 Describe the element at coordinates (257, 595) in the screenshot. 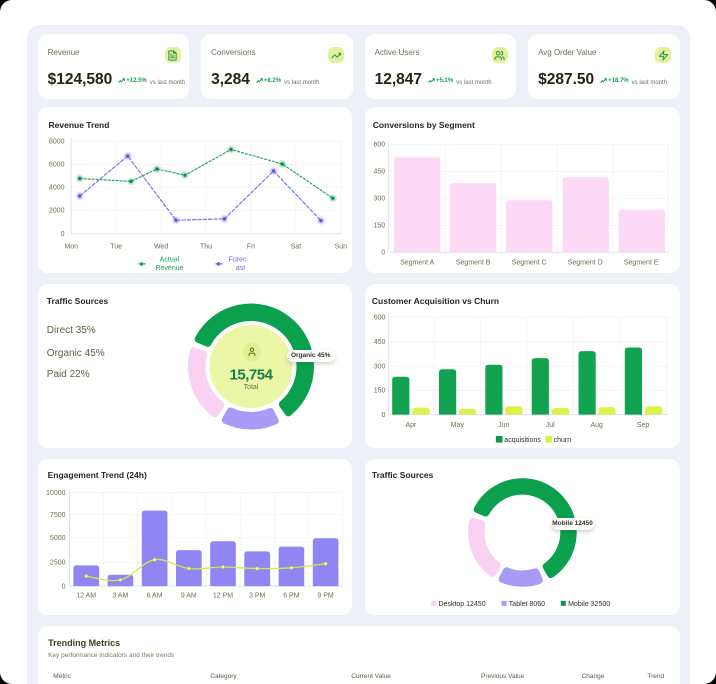

I see `svg-text: 3 PM` at that location.